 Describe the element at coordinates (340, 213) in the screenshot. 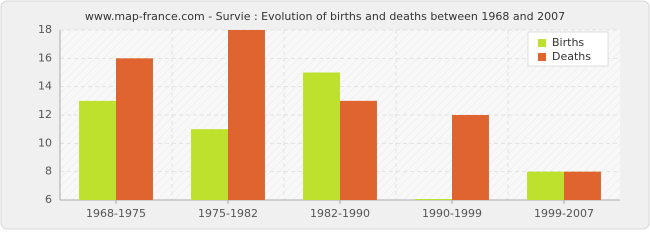

I see `x-tick-label: 1982-1990` at that location.